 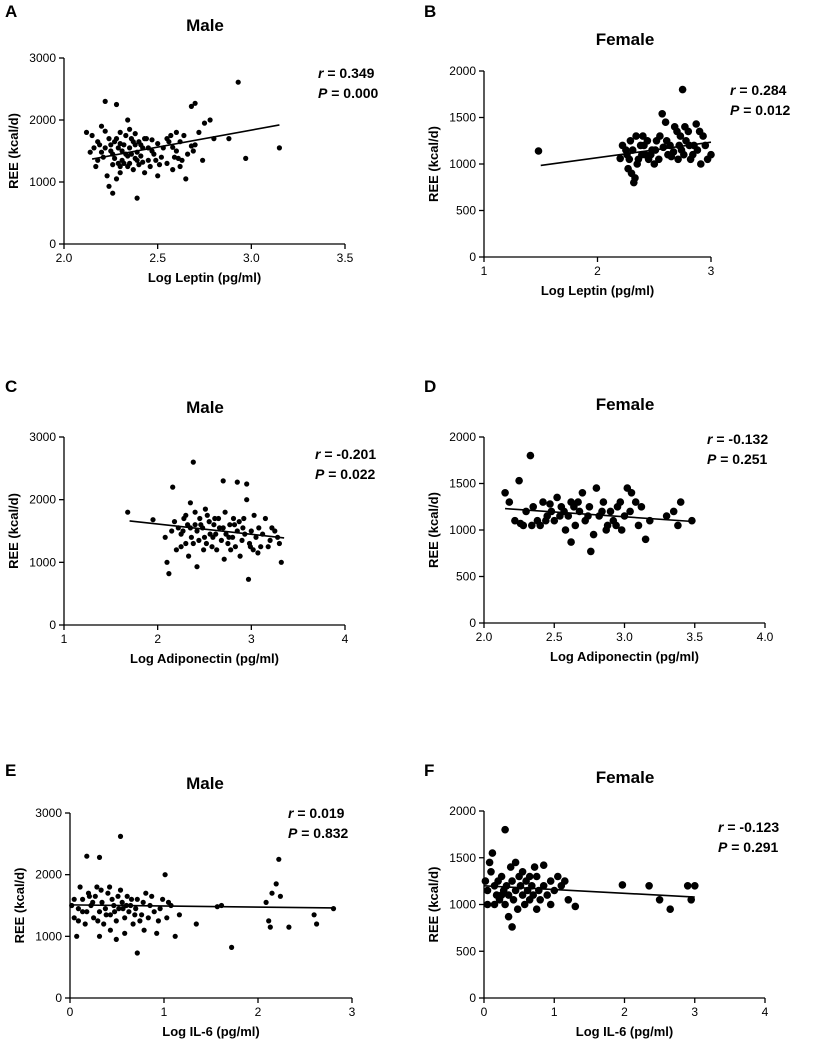 What do you see at coordinates (10, 770) in the screenshot?
I see `panel-label: E` at bounding box center [10, 770].